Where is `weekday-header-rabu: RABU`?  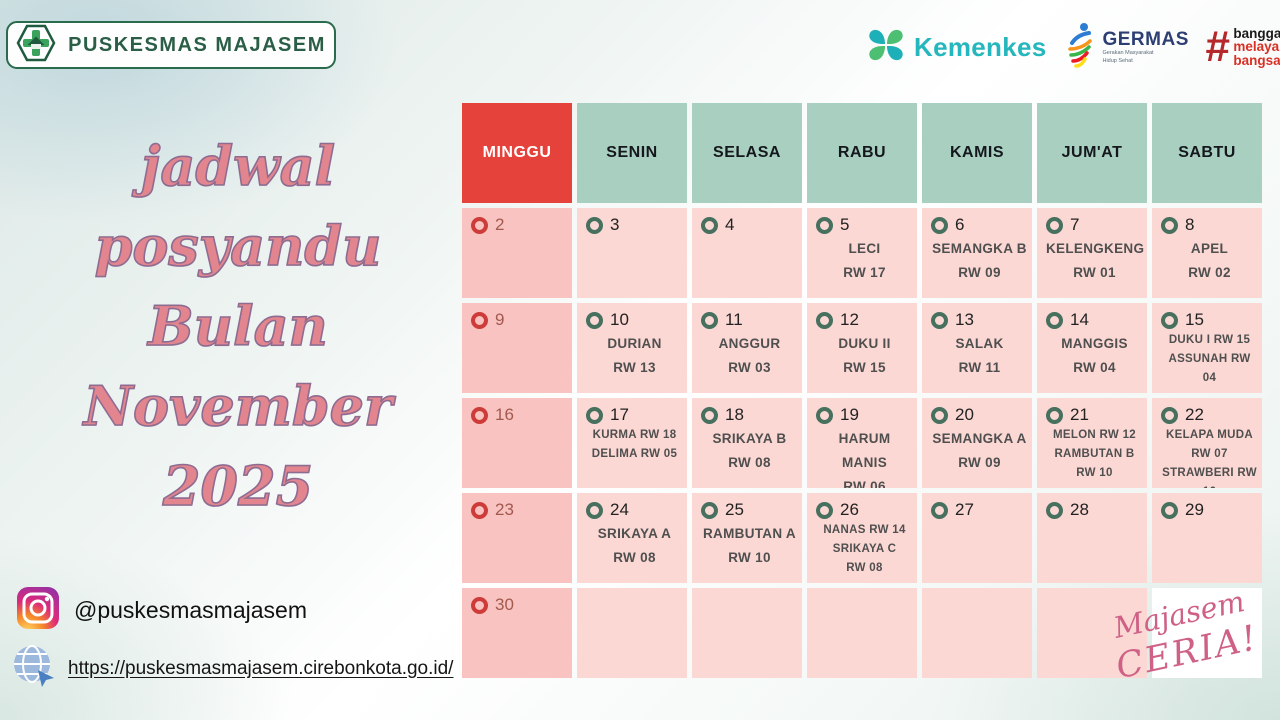
weekday-header-rabu: RABU is located at coordinates (862, 153).